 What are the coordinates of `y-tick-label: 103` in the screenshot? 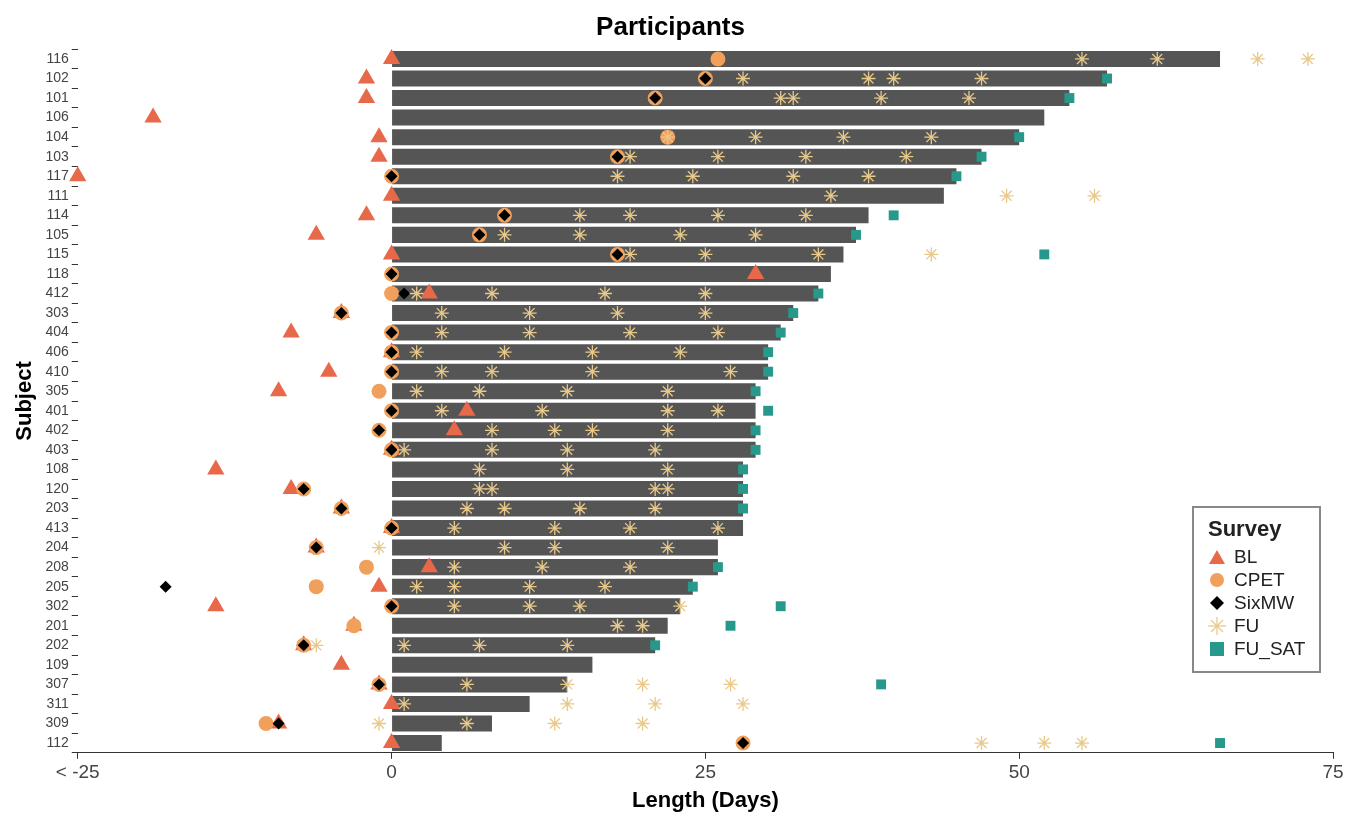 It's located at (57, 155).